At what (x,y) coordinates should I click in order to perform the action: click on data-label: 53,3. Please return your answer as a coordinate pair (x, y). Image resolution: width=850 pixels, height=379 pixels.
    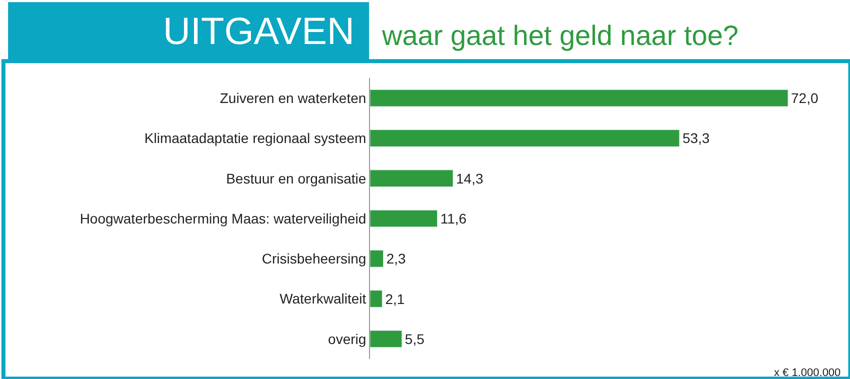
    Looking at the image, I should click on (696, 138).